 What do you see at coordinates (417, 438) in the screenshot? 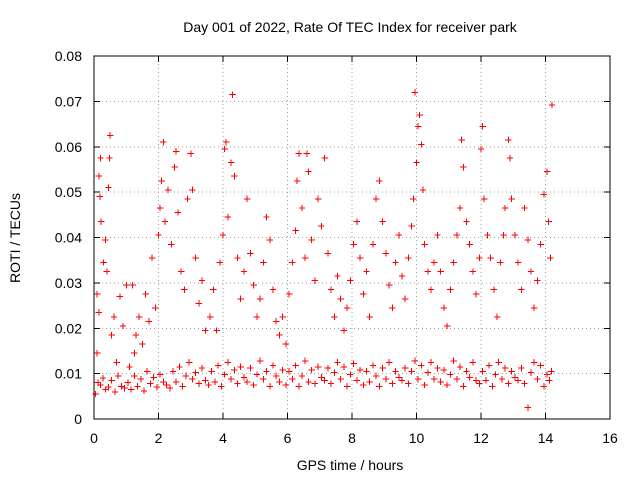
I see `x-tick-label: 10` at bounding box center [417, 438].